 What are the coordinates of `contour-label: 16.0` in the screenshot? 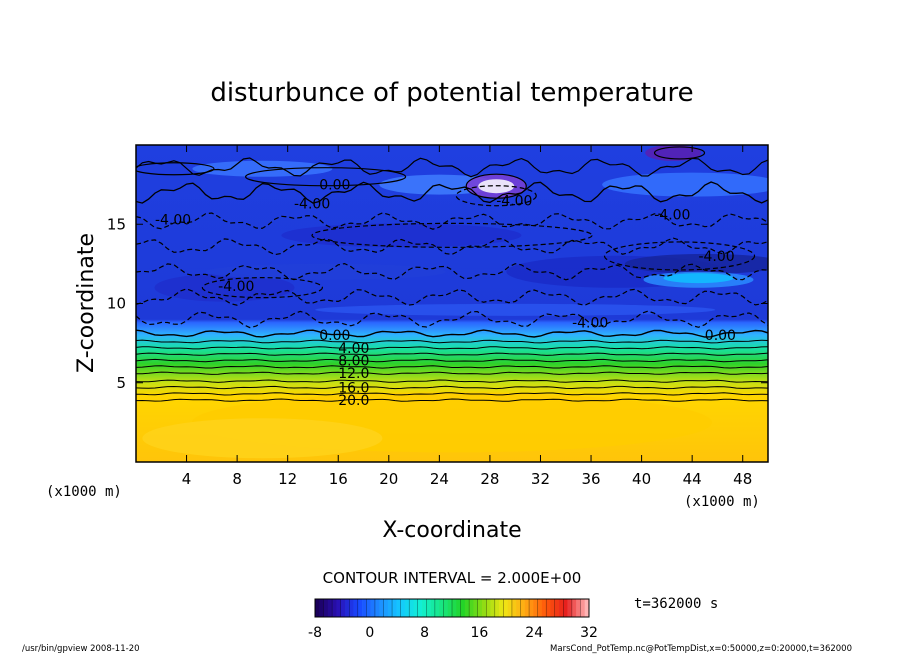 It's located at (353, 389).